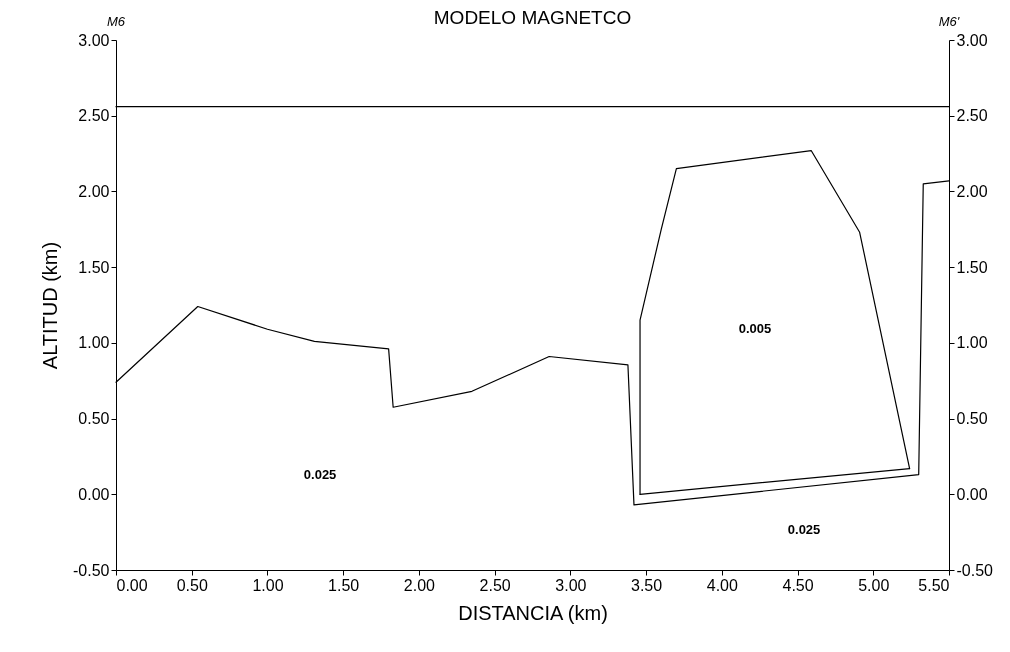 The image size is (1010, 652). I want to click on x-tick-label: 4.00, so click(722, 585).